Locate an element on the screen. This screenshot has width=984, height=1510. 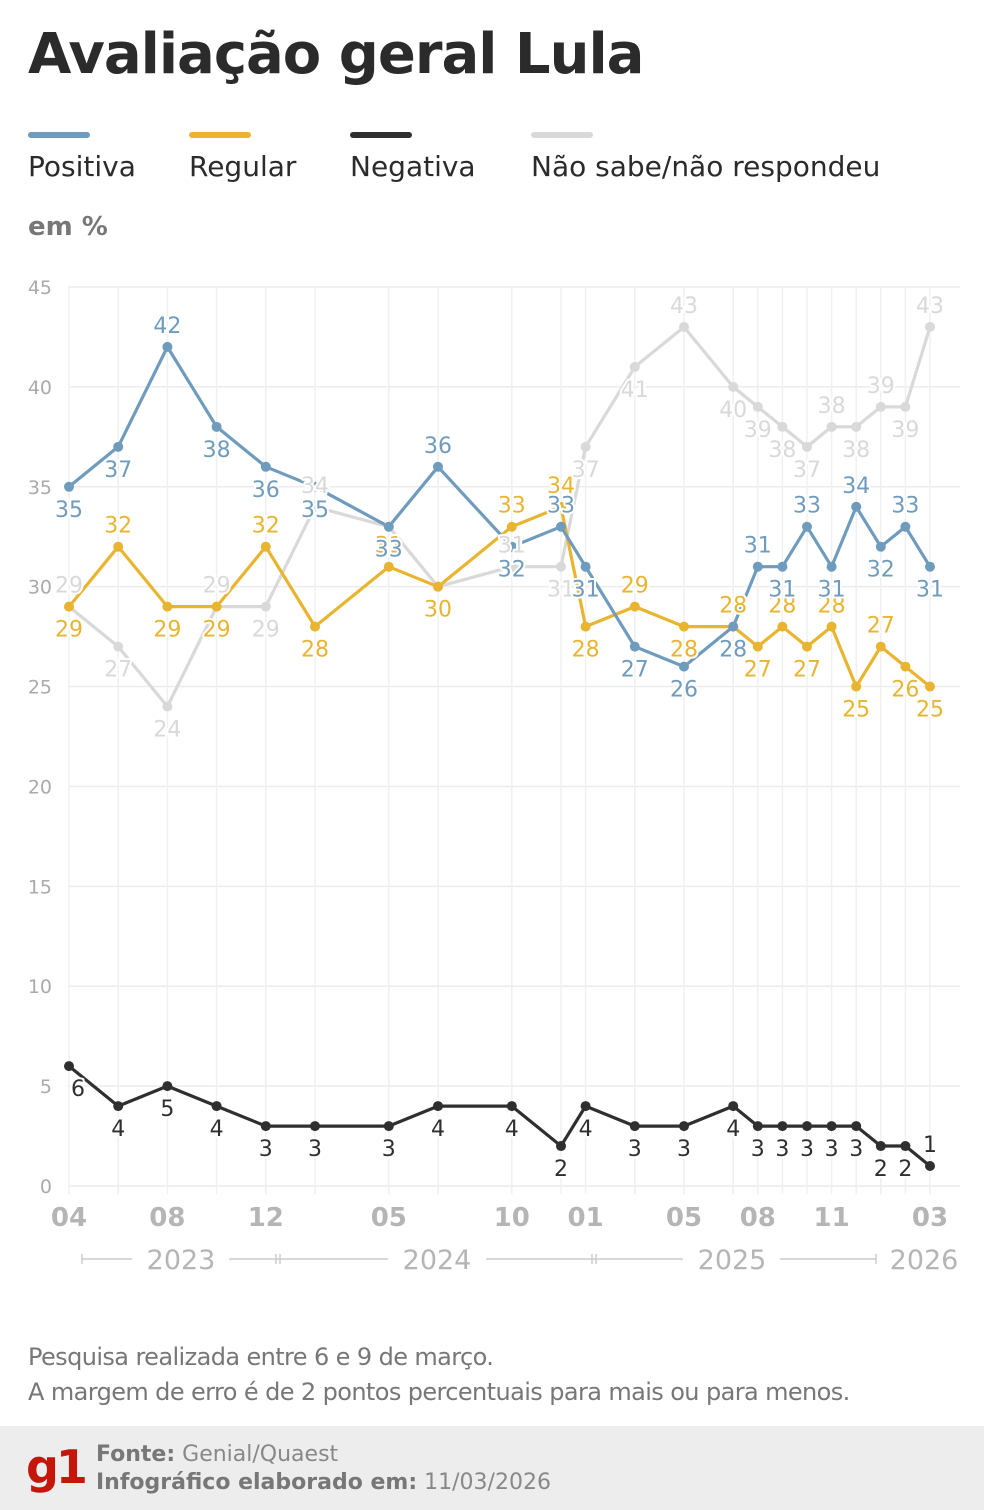
data-label-positiva: 35 is located at coordinates (315, 510).